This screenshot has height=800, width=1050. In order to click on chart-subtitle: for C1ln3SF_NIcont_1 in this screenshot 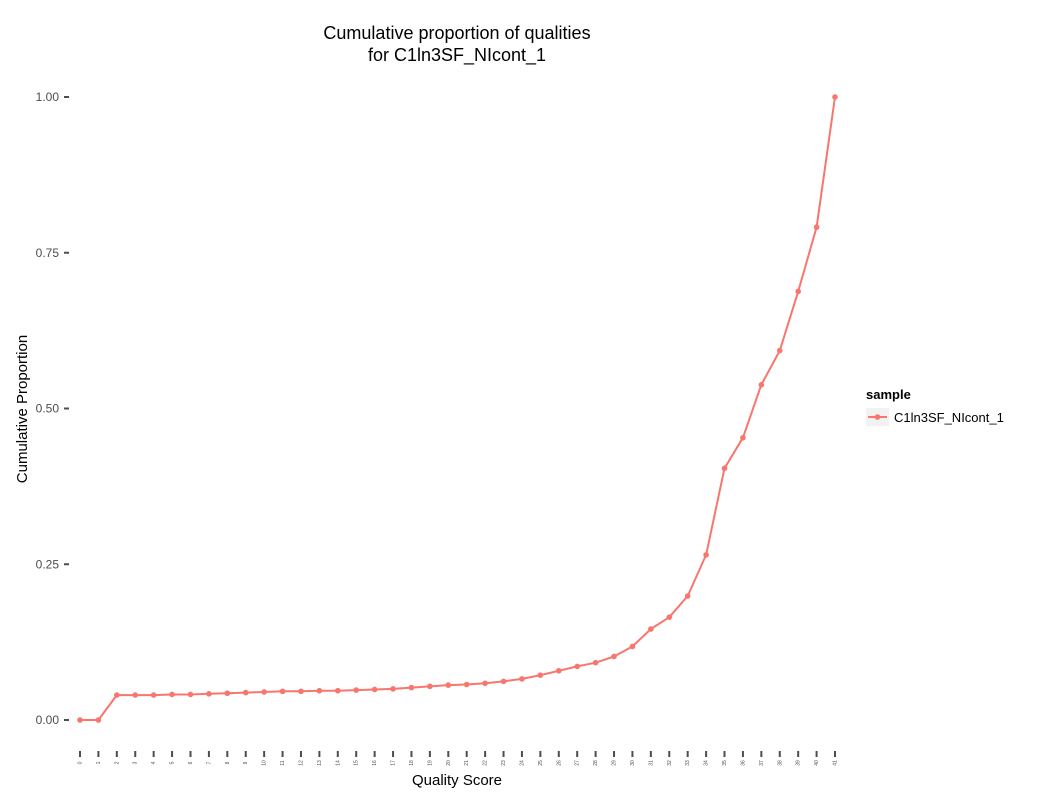, I will do `click(457, 55)`.